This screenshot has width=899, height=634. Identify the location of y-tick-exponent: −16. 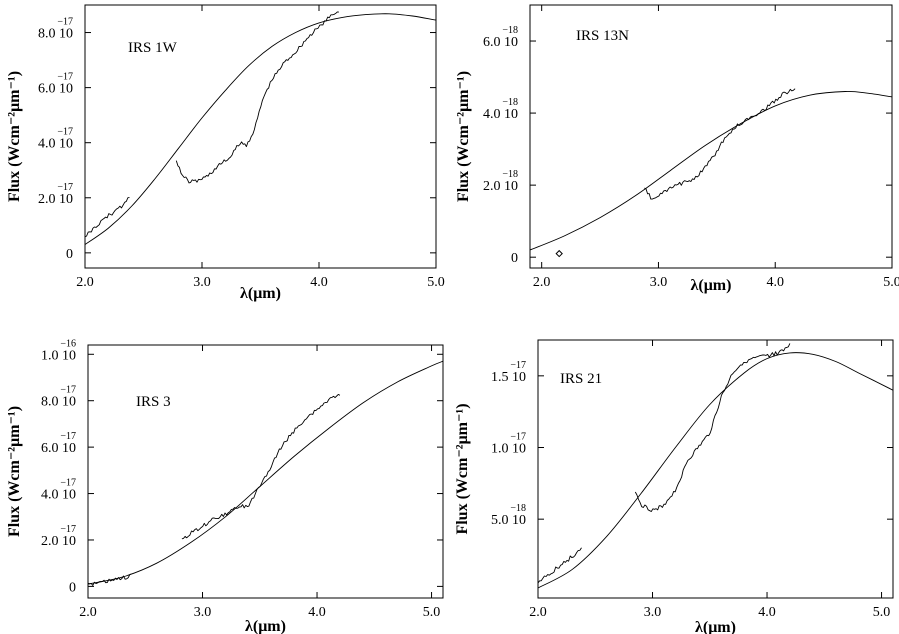
(68, 343).